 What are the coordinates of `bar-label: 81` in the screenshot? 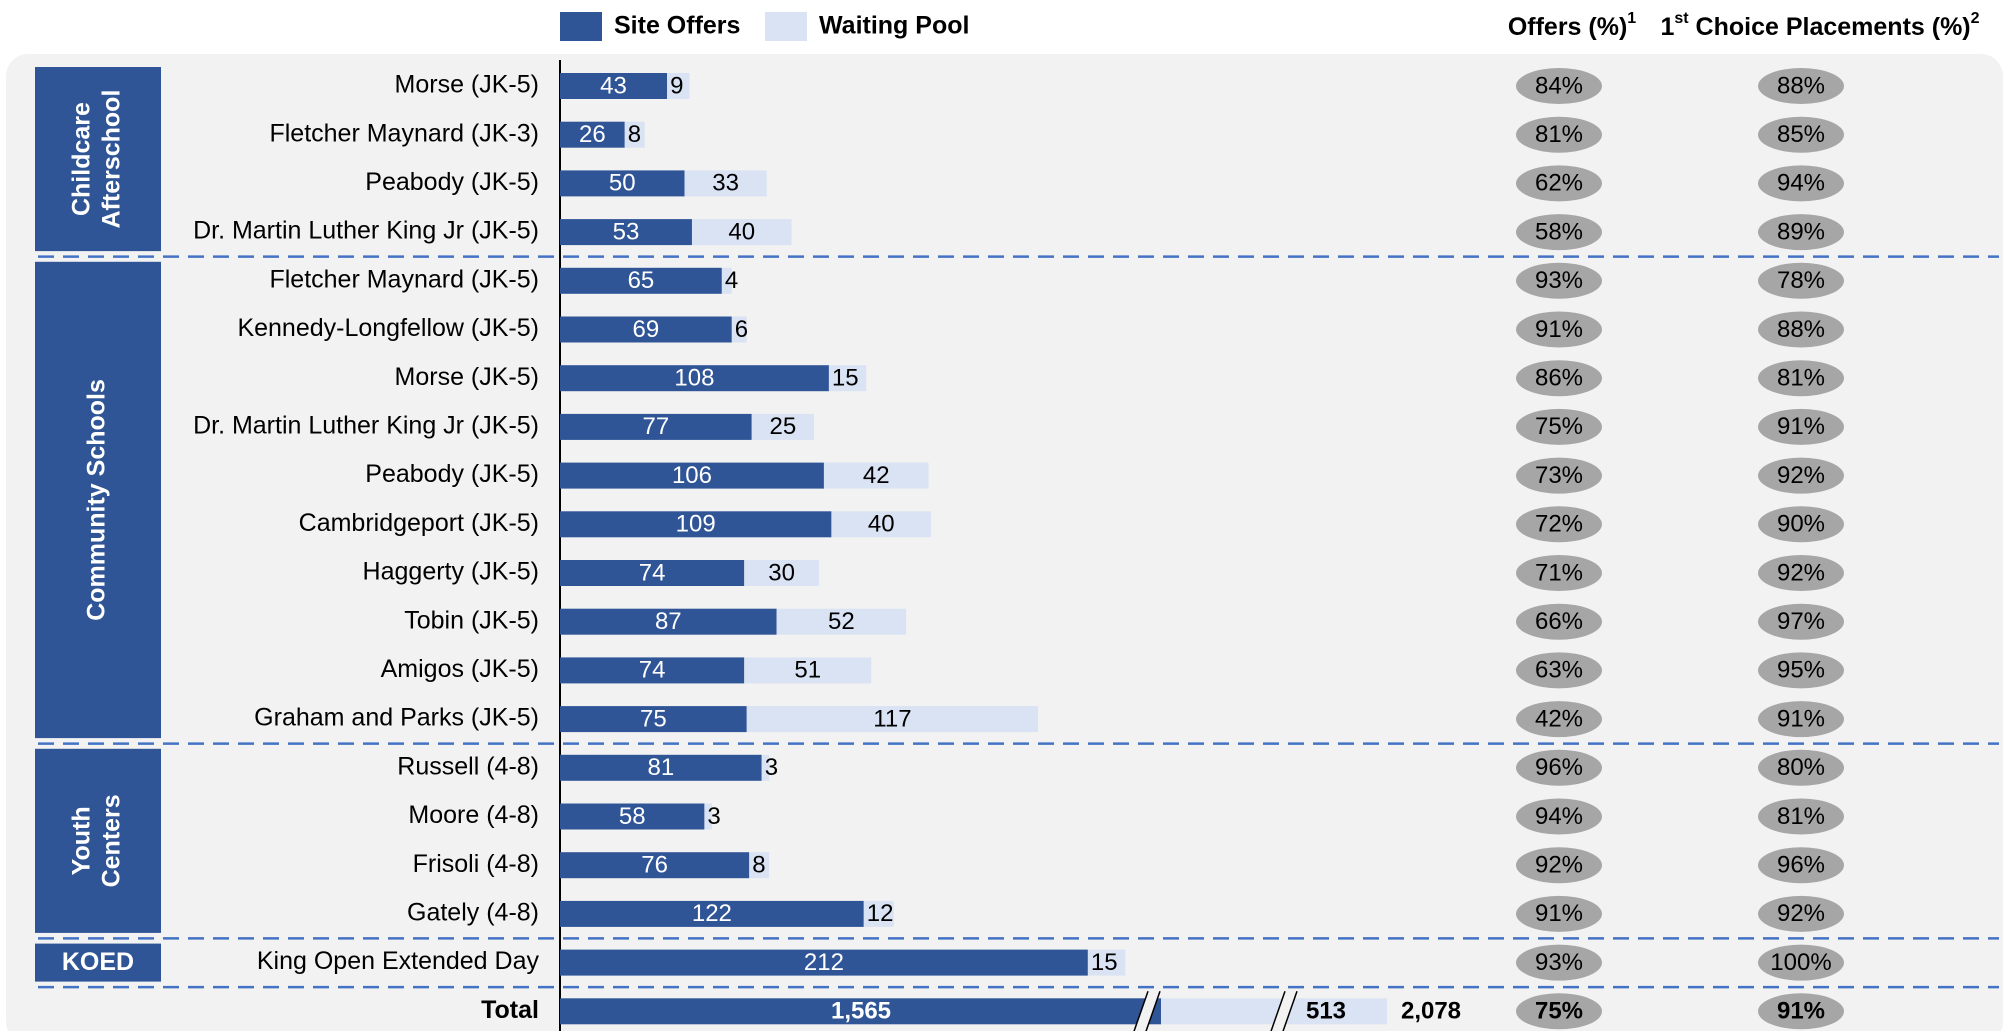 It's located at (660, 767).